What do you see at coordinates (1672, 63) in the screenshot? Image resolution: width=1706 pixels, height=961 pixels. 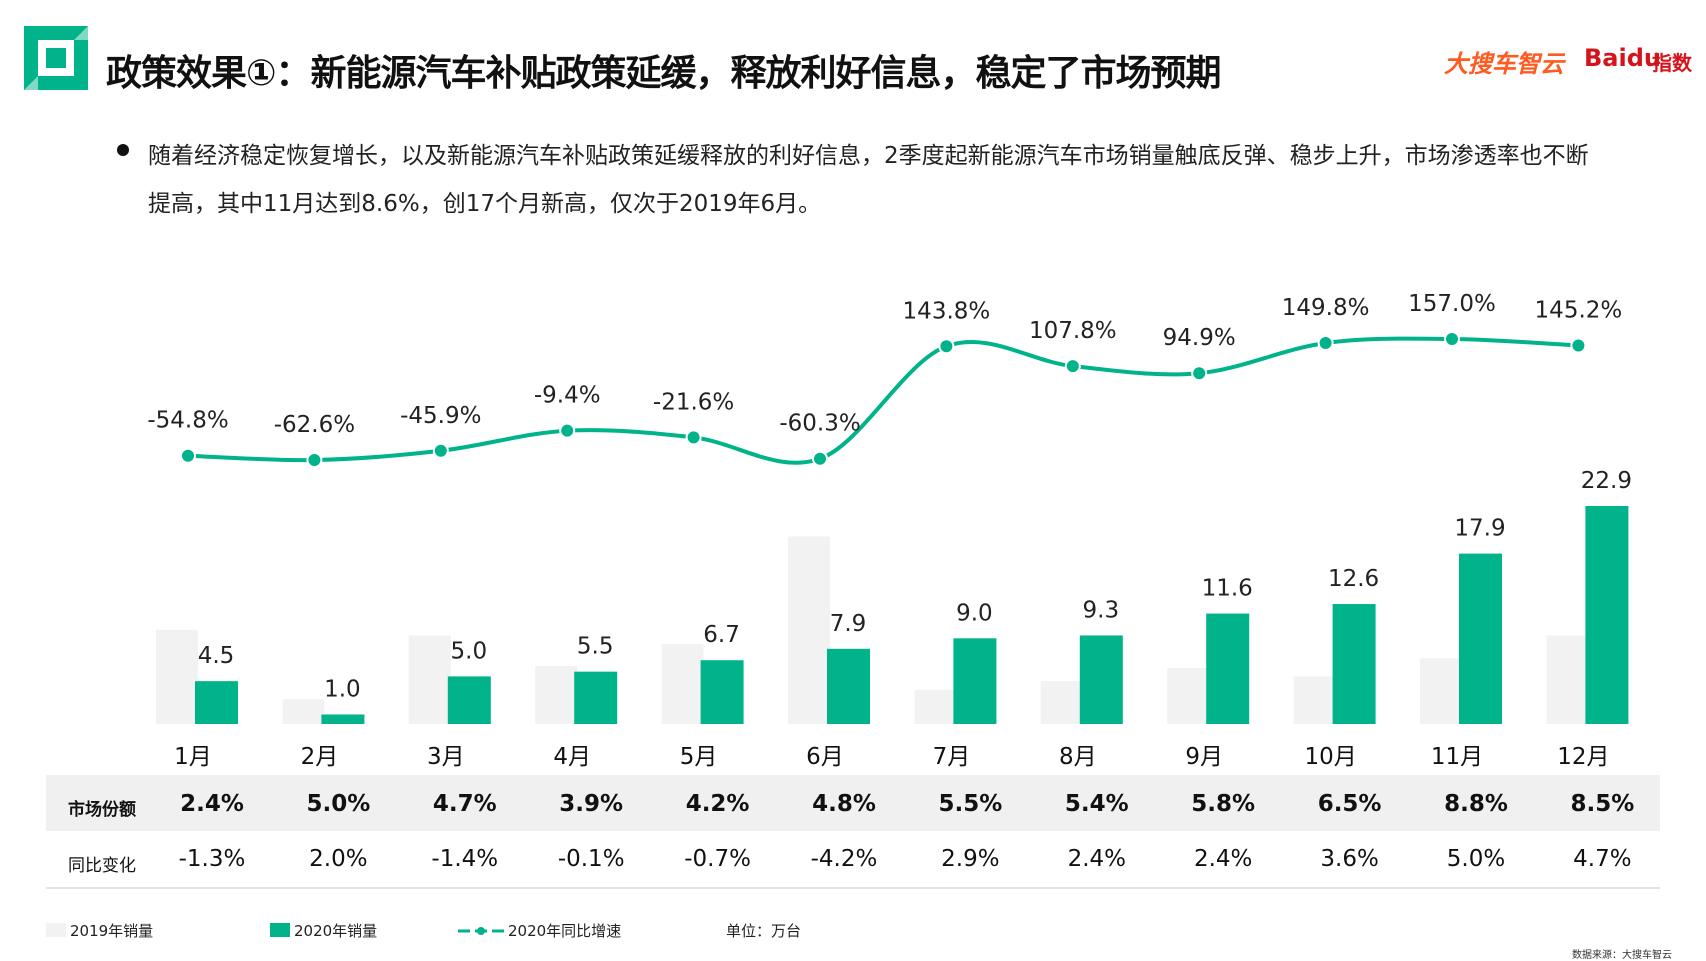 I see `brand-secondary-suffix: 指数` at bounding box center [1672, 63].